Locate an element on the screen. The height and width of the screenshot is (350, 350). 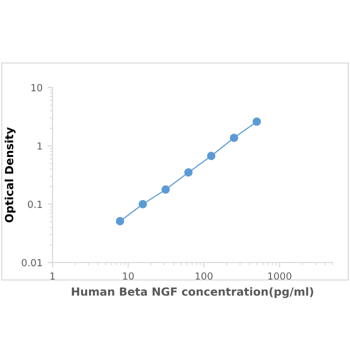
y-tick-label: 10 is located at coordinates (36, 88).